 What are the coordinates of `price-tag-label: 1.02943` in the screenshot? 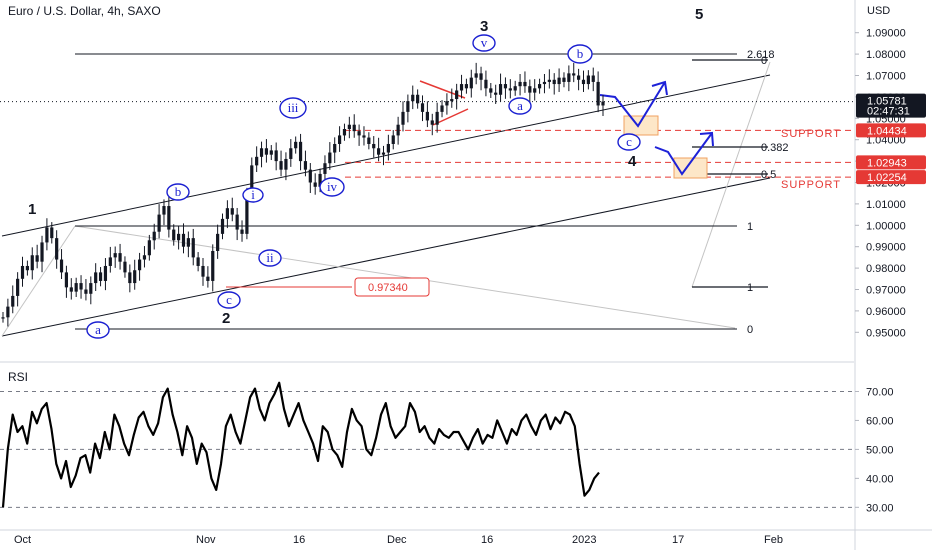 It's located at (887, 163).